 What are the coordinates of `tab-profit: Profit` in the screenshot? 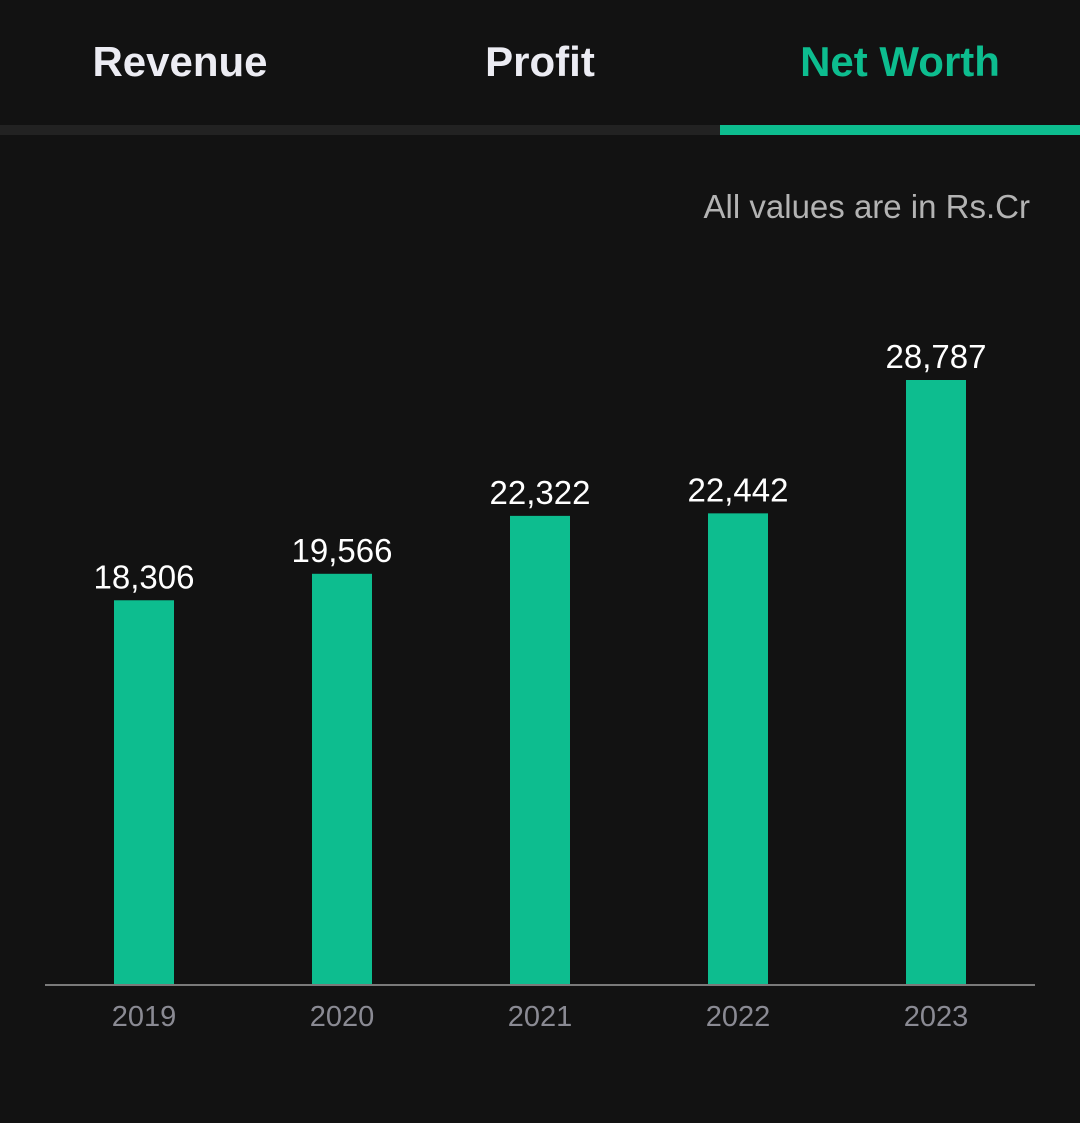 It's located at (540, 61).